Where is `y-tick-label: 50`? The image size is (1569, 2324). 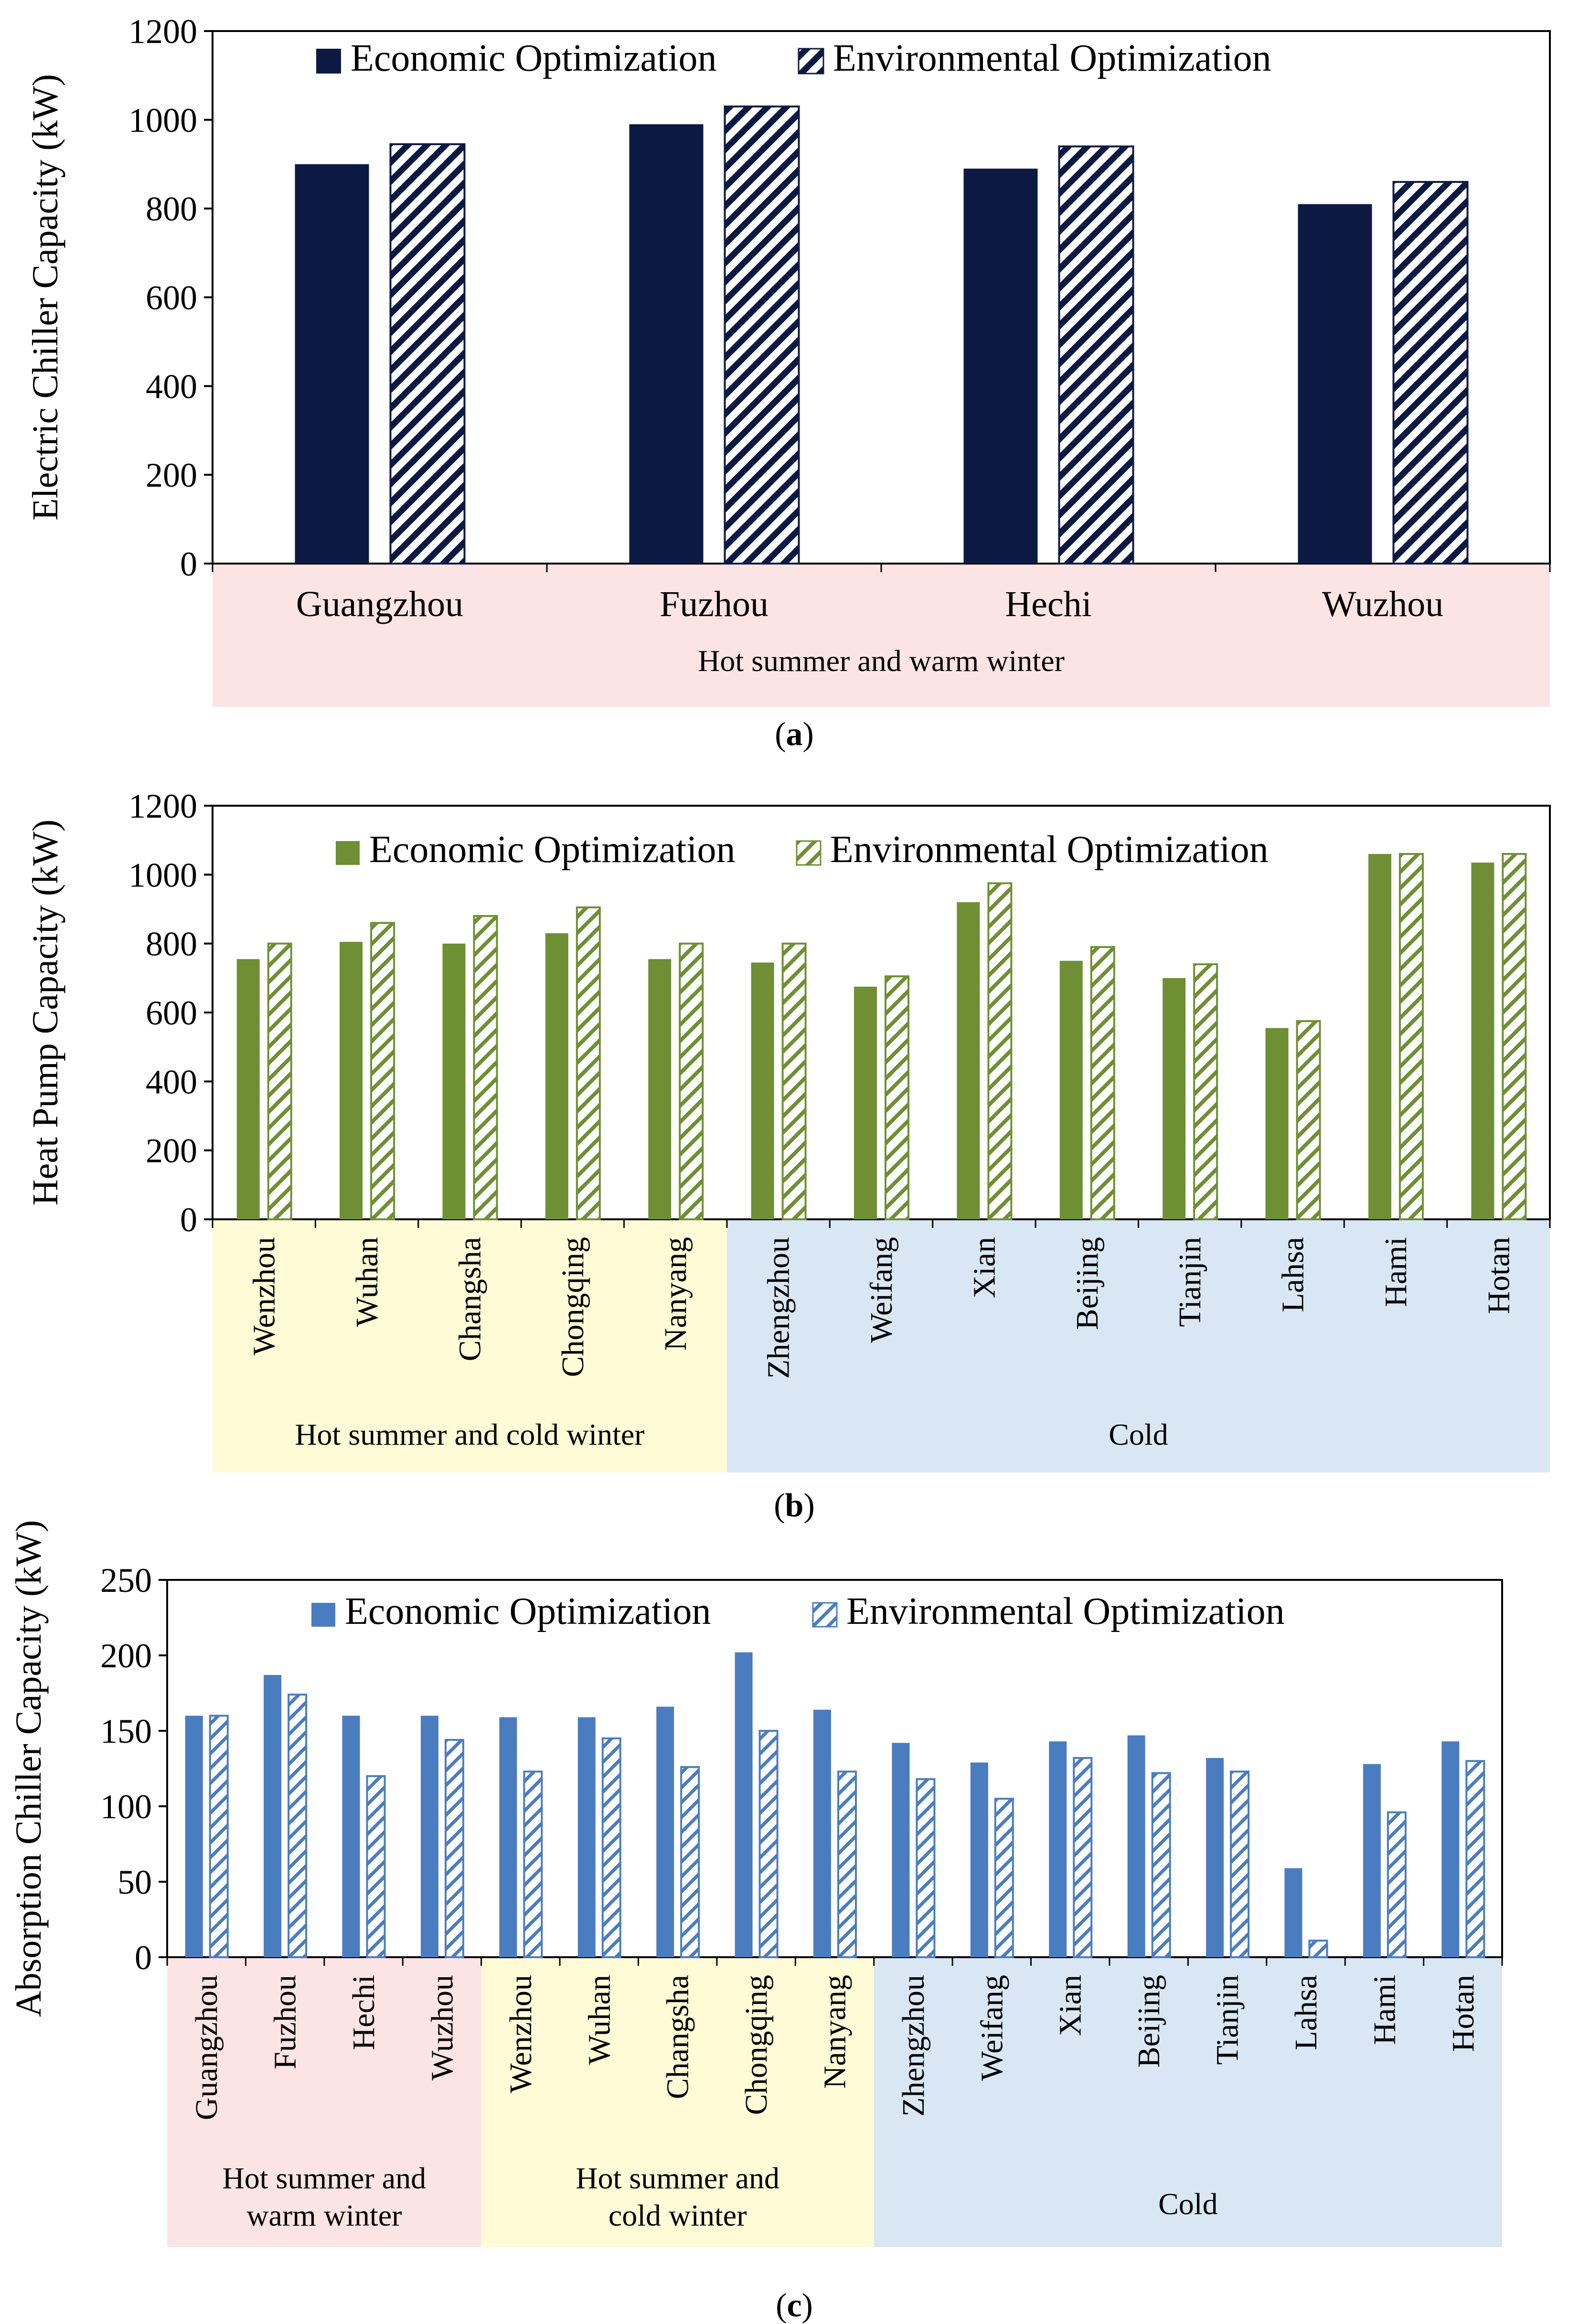 y-tick-label: 50 is located at coordinates (134, 1882).